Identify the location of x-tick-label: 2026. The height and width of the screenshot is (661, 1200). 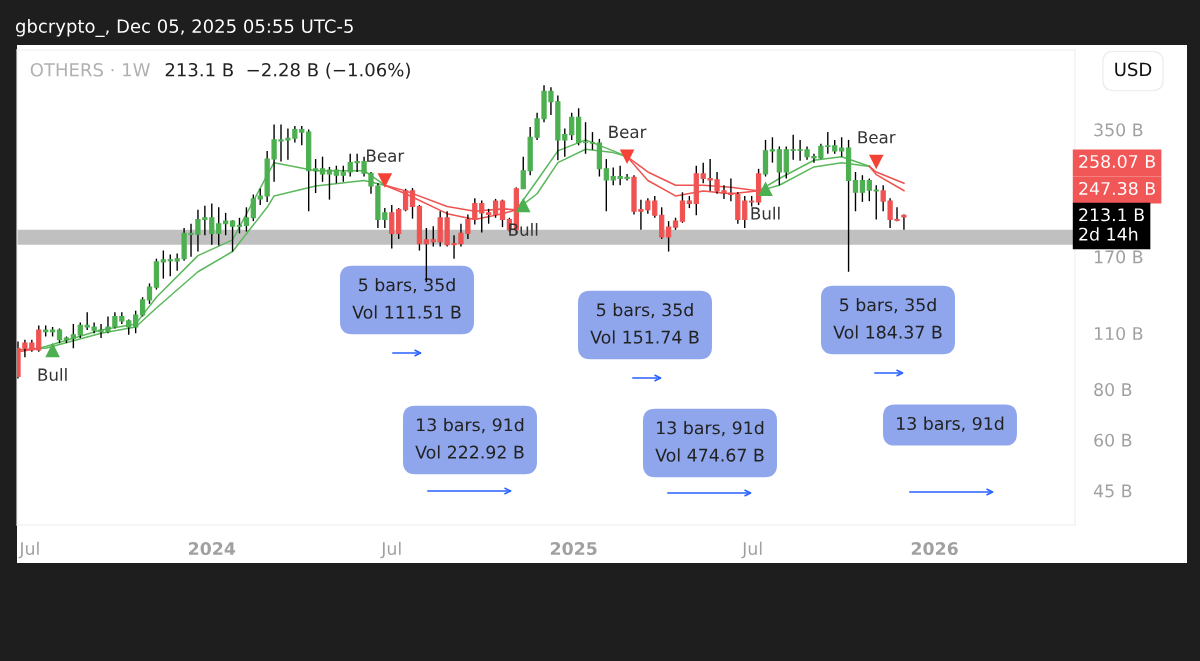
(934, 548).